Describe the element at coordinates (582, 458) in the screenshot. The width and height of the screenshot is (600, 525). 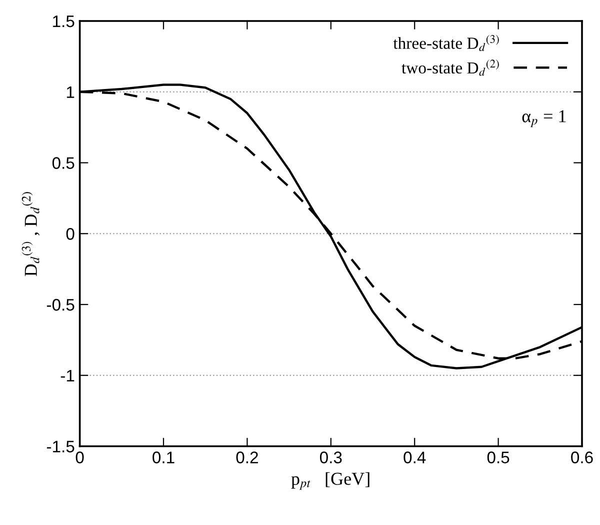
I see `x-tick-label: 0.6` at that location.